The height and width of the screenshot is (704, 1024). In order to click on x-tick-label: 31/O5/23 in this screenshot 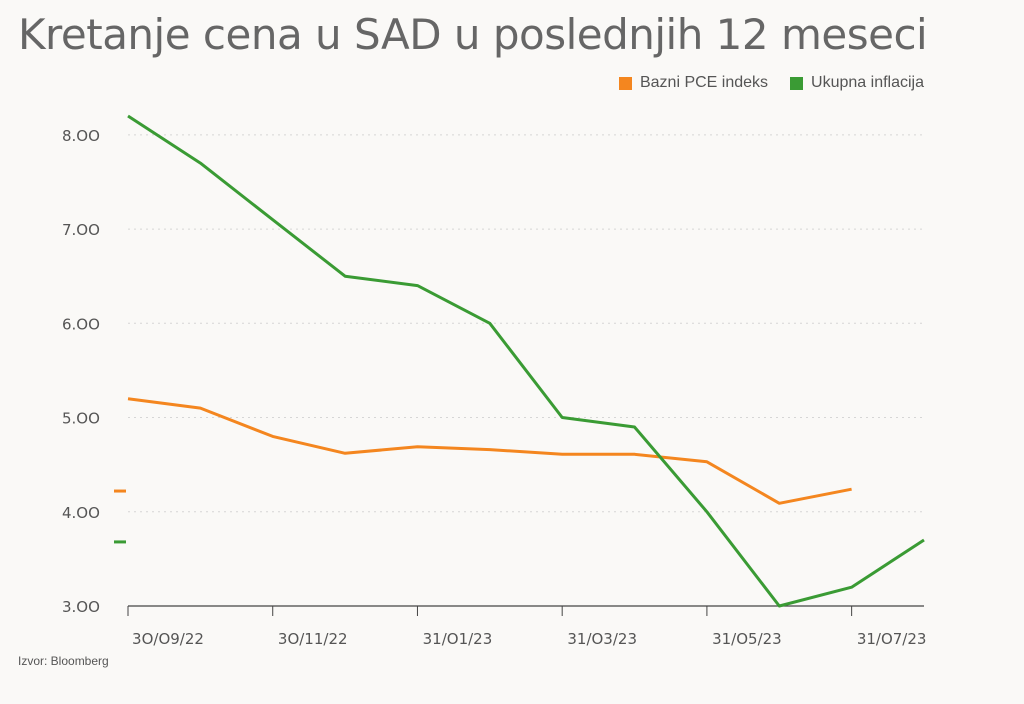, I will do `click(747, 639)`.